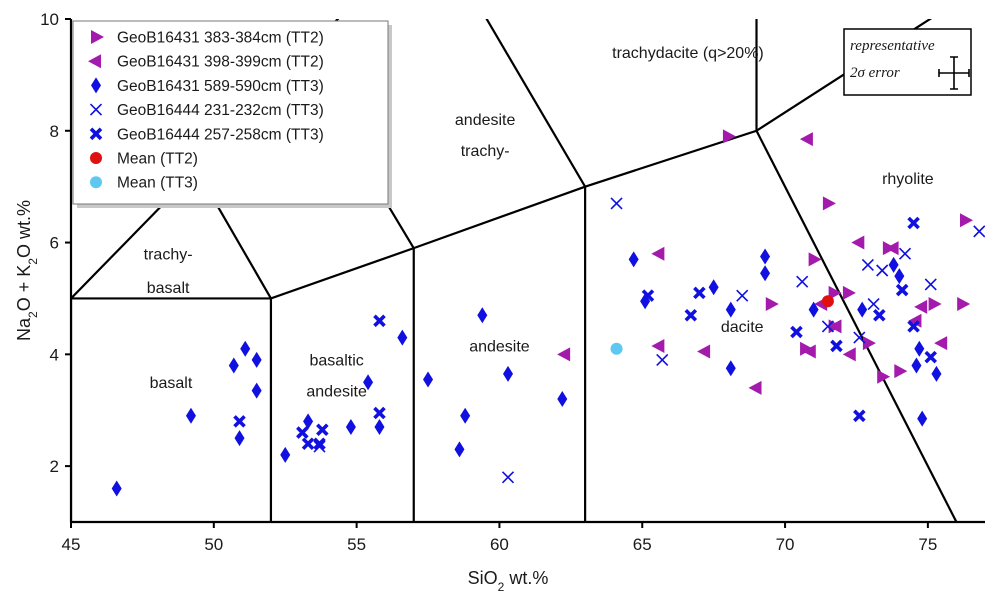  I want to click on y-tick-label: 10, so click(49, 19).